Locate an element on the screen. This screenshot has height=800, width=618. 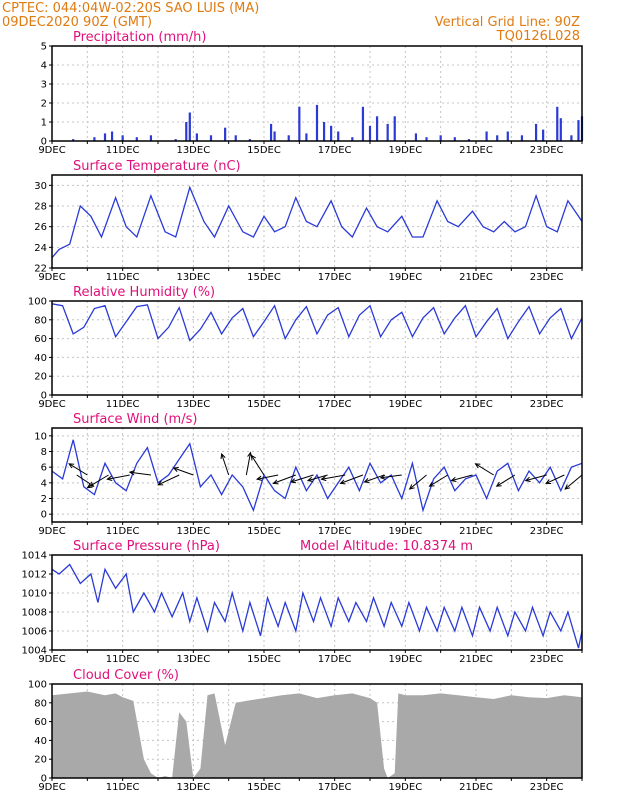
y-tick-label: 1006 is located at coordinates (34, 632).